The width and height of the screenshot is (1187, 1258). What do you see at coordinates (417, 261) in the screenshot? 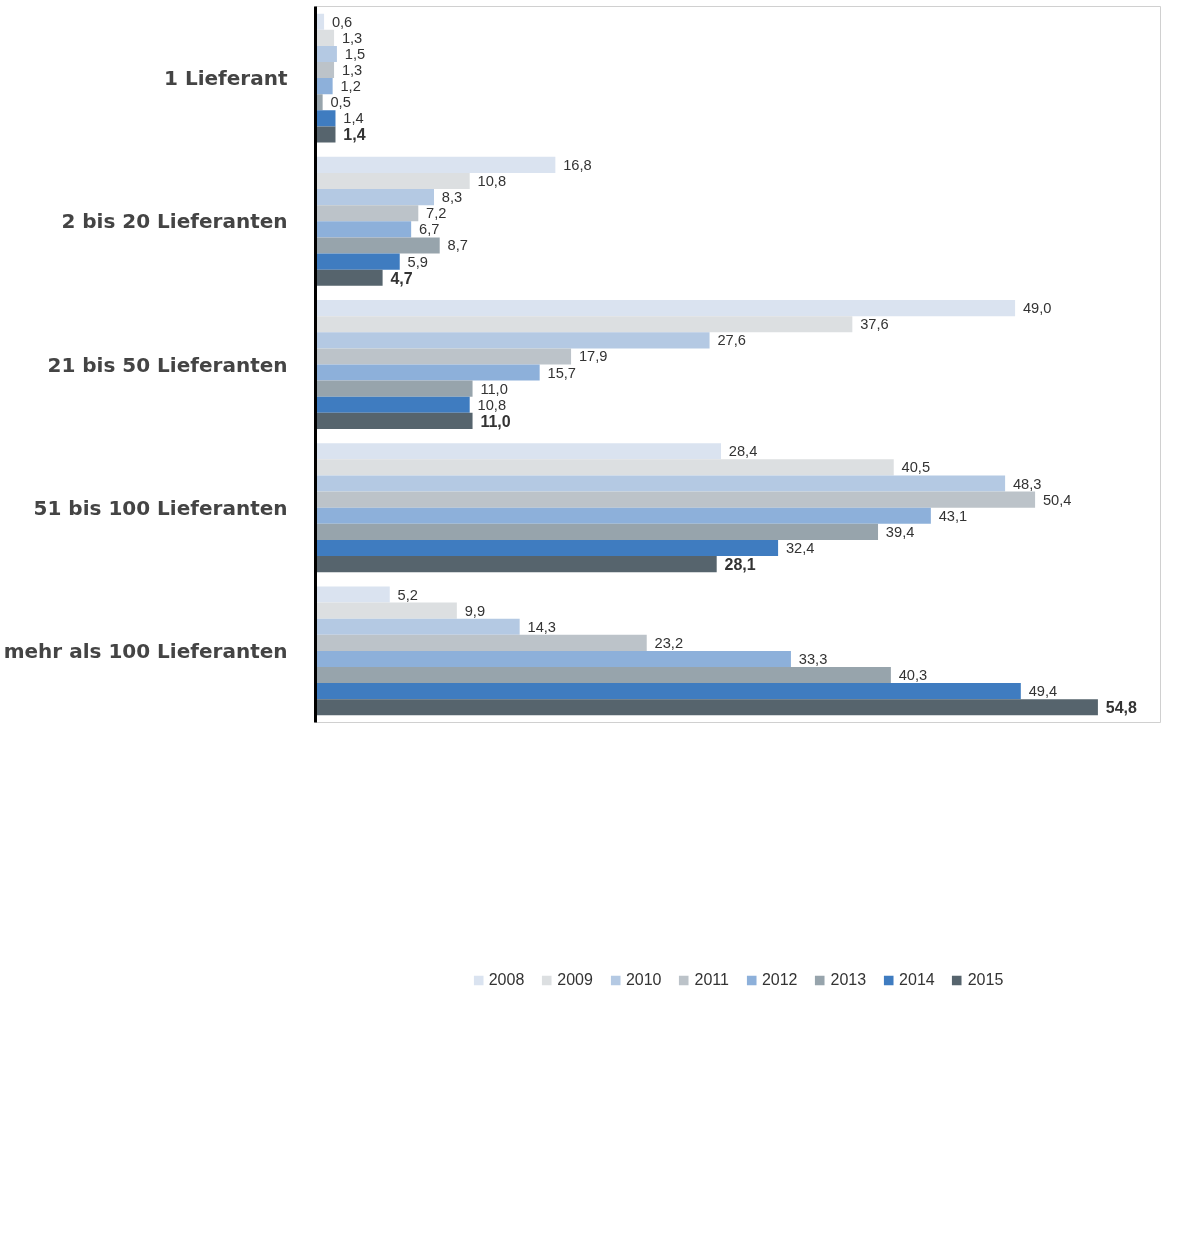
I see `data-label: 5,9` at bounding box center [417, 261].